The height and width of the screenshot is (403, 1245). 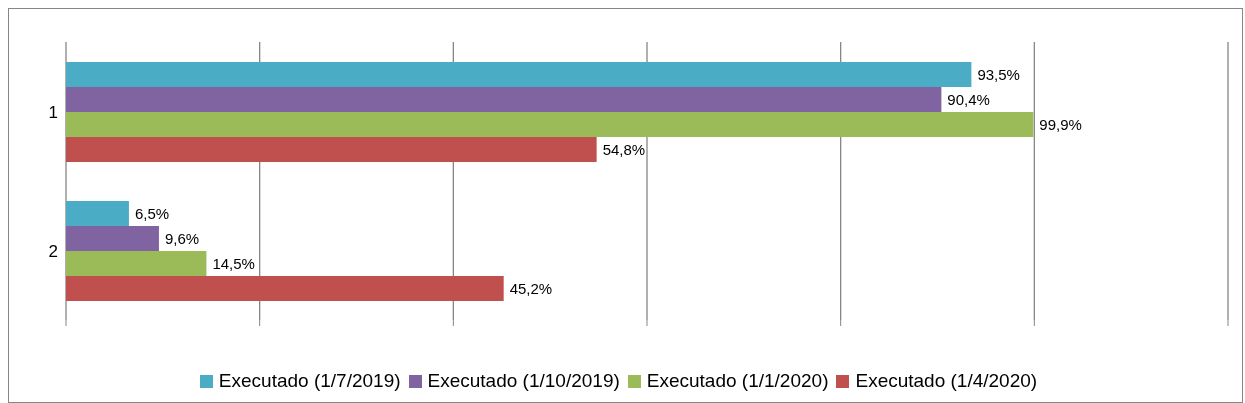 I want to click on data-label: 9,6%, so click(x=182, y=238).